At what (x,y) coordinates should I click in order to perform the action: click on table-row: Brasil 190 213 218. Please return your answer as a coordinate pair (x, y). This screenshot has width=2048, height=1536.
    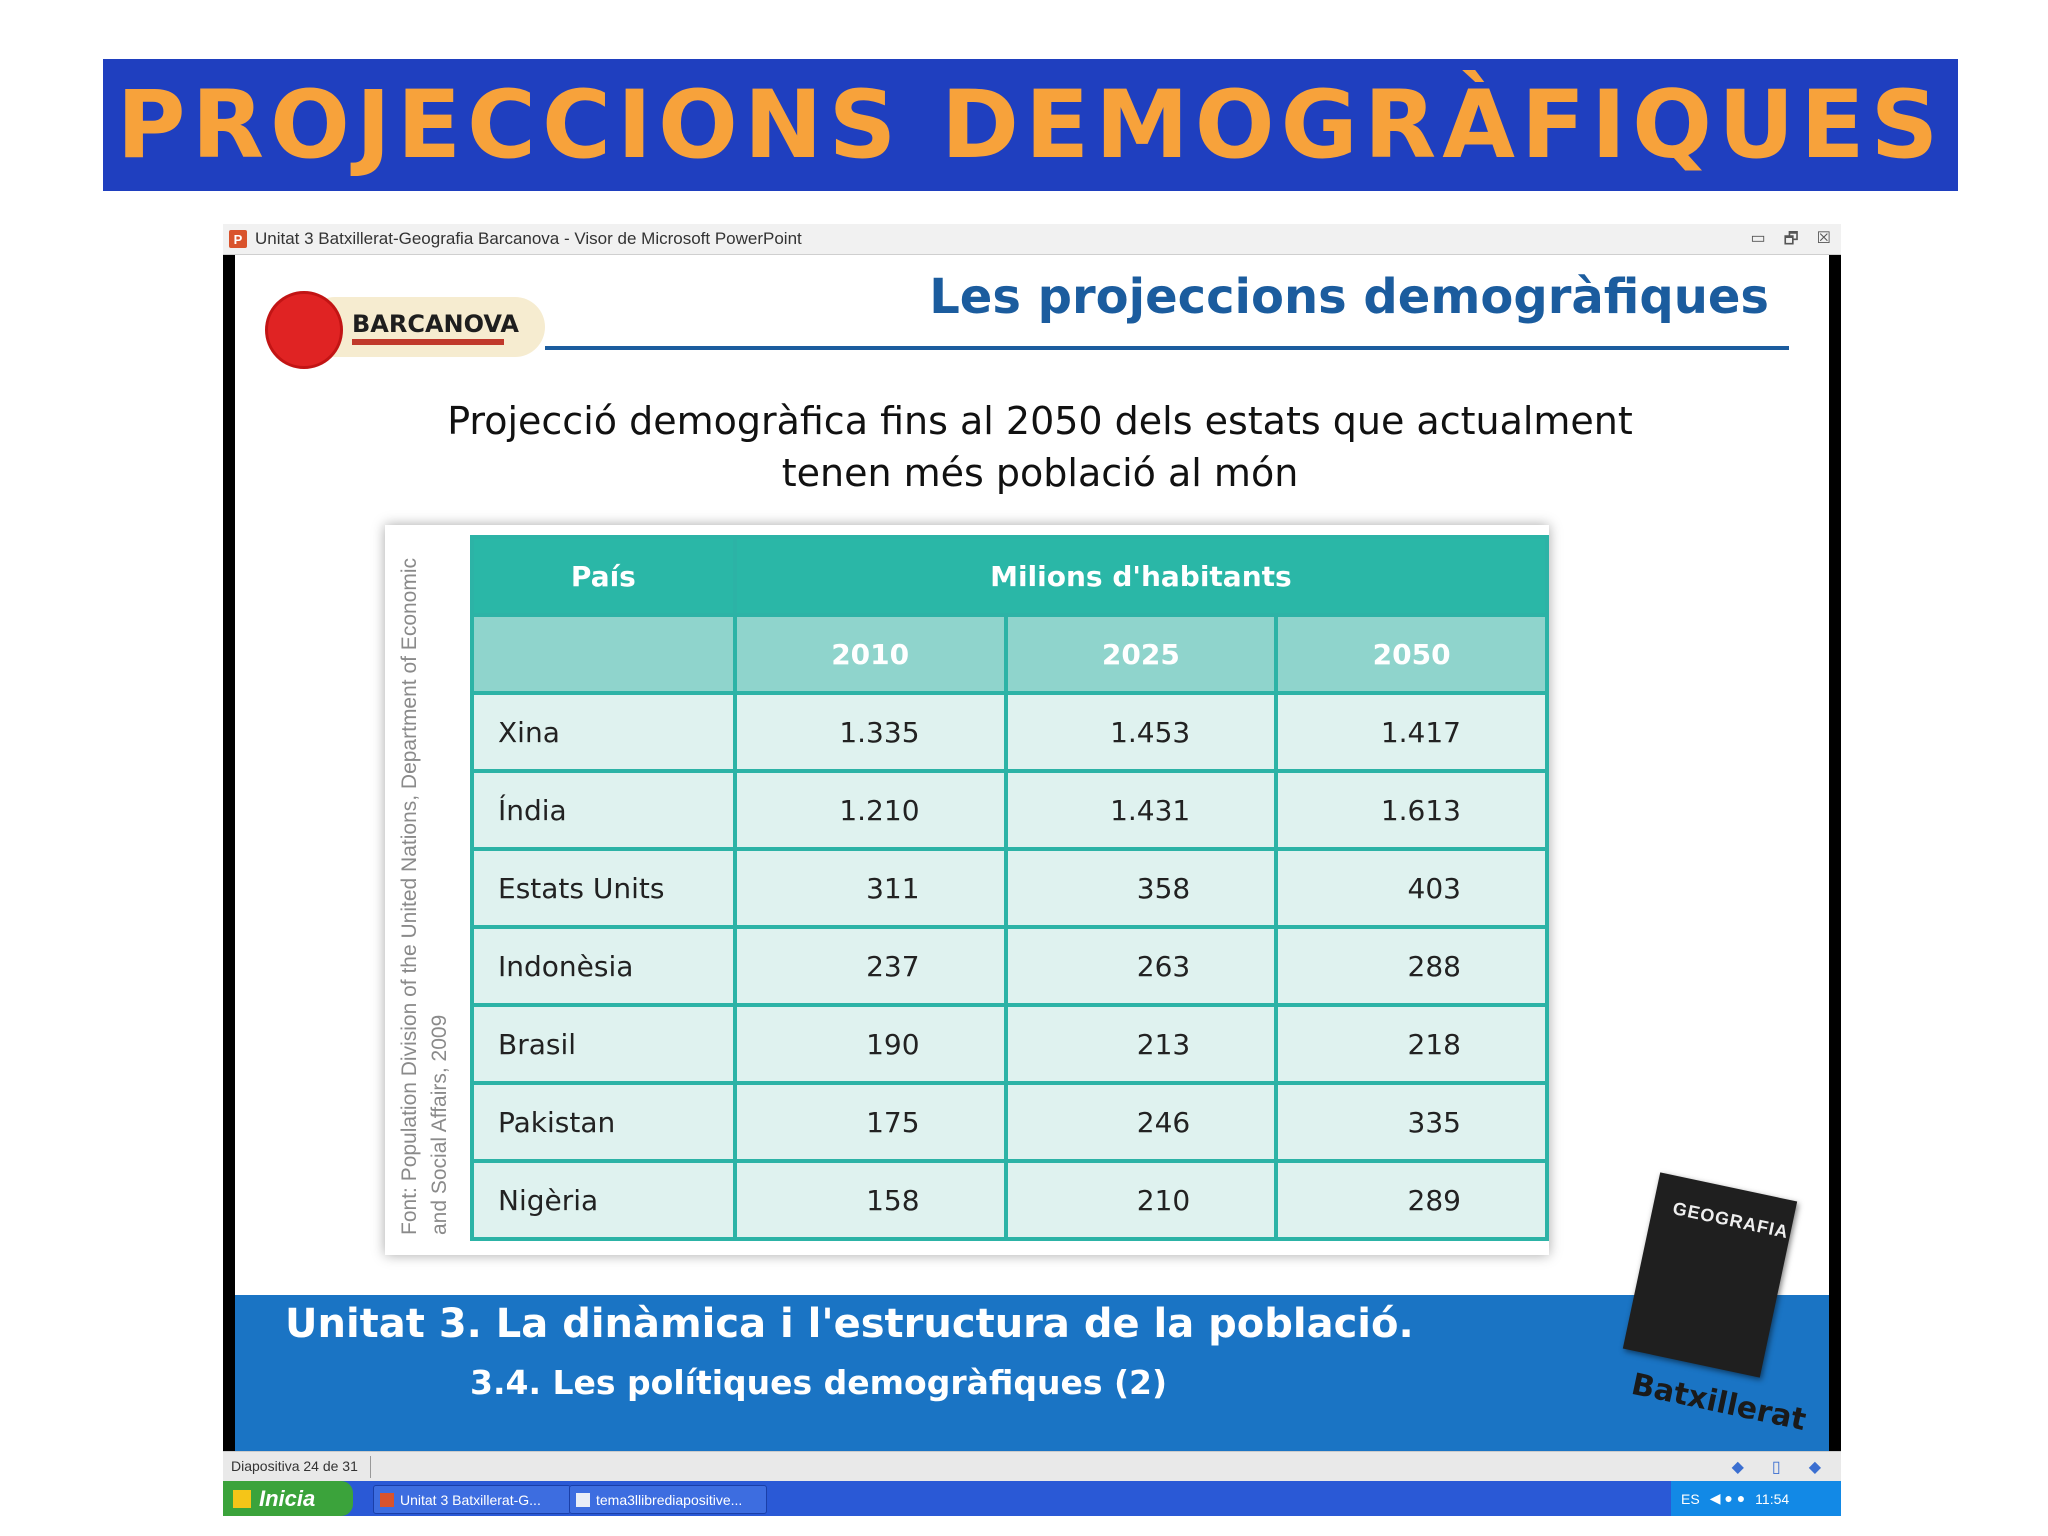
    Looking at the image, I should click on (1009, 1044).